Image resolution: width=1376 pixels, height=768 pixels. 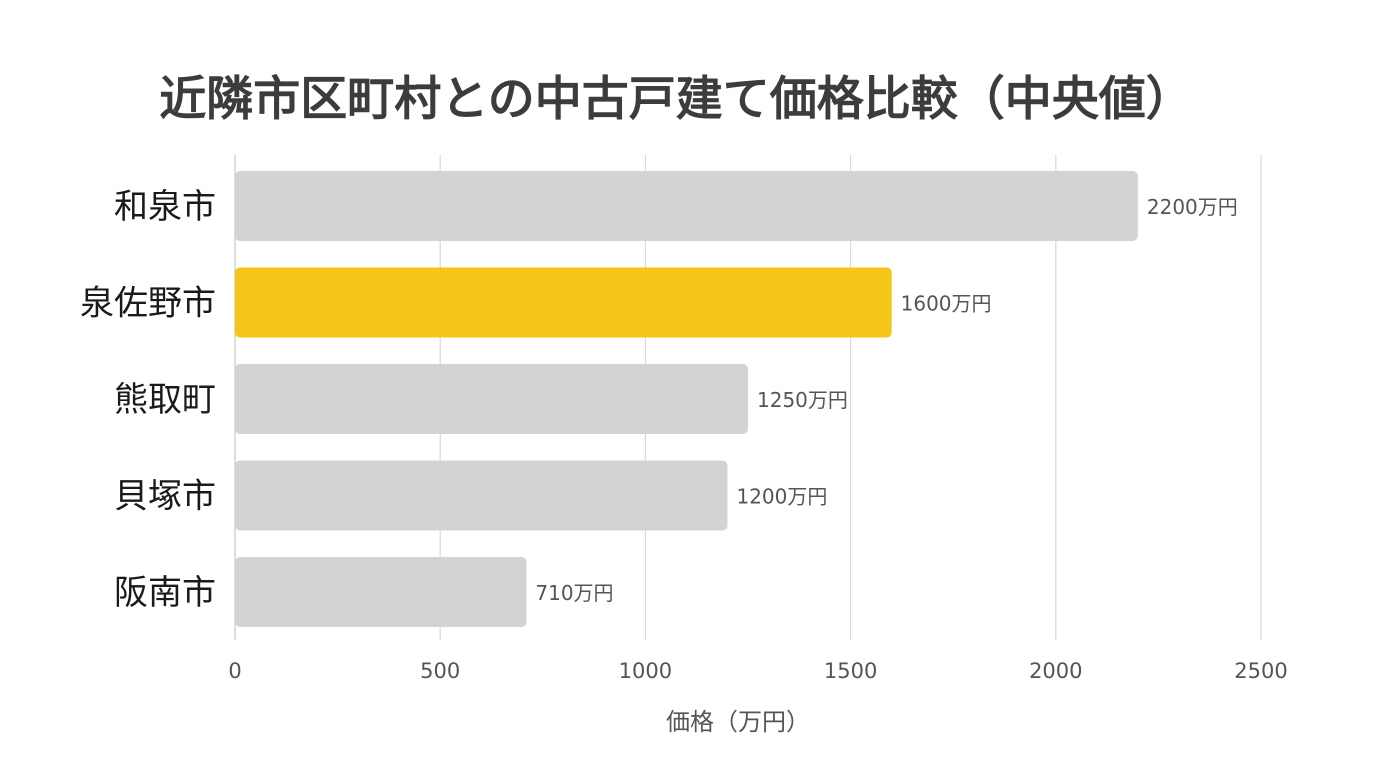 What do you see at coordinates (148, 304) in the screenshot?
I see `category-label: 泉佐野市` at bounding box center [148, 304].